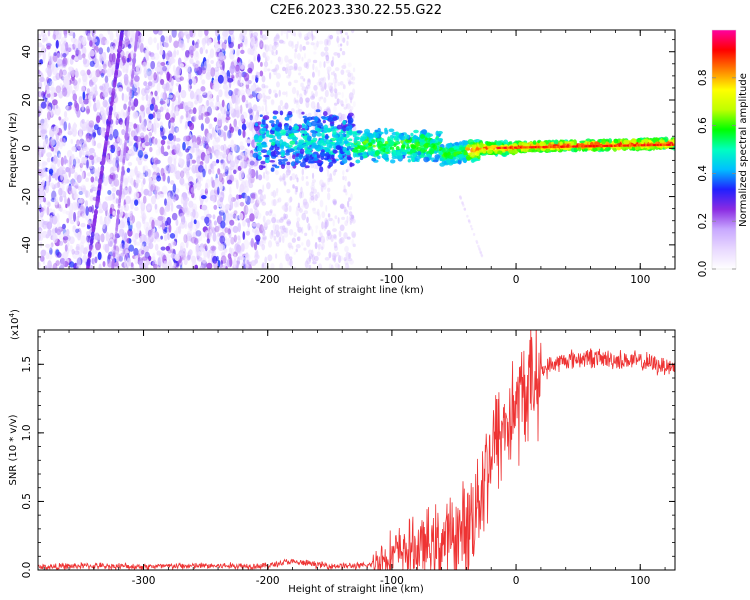 This screenshot has height=600, width=750. I want to click on snr-yscale-note-base: (x10, so click(15, 328).